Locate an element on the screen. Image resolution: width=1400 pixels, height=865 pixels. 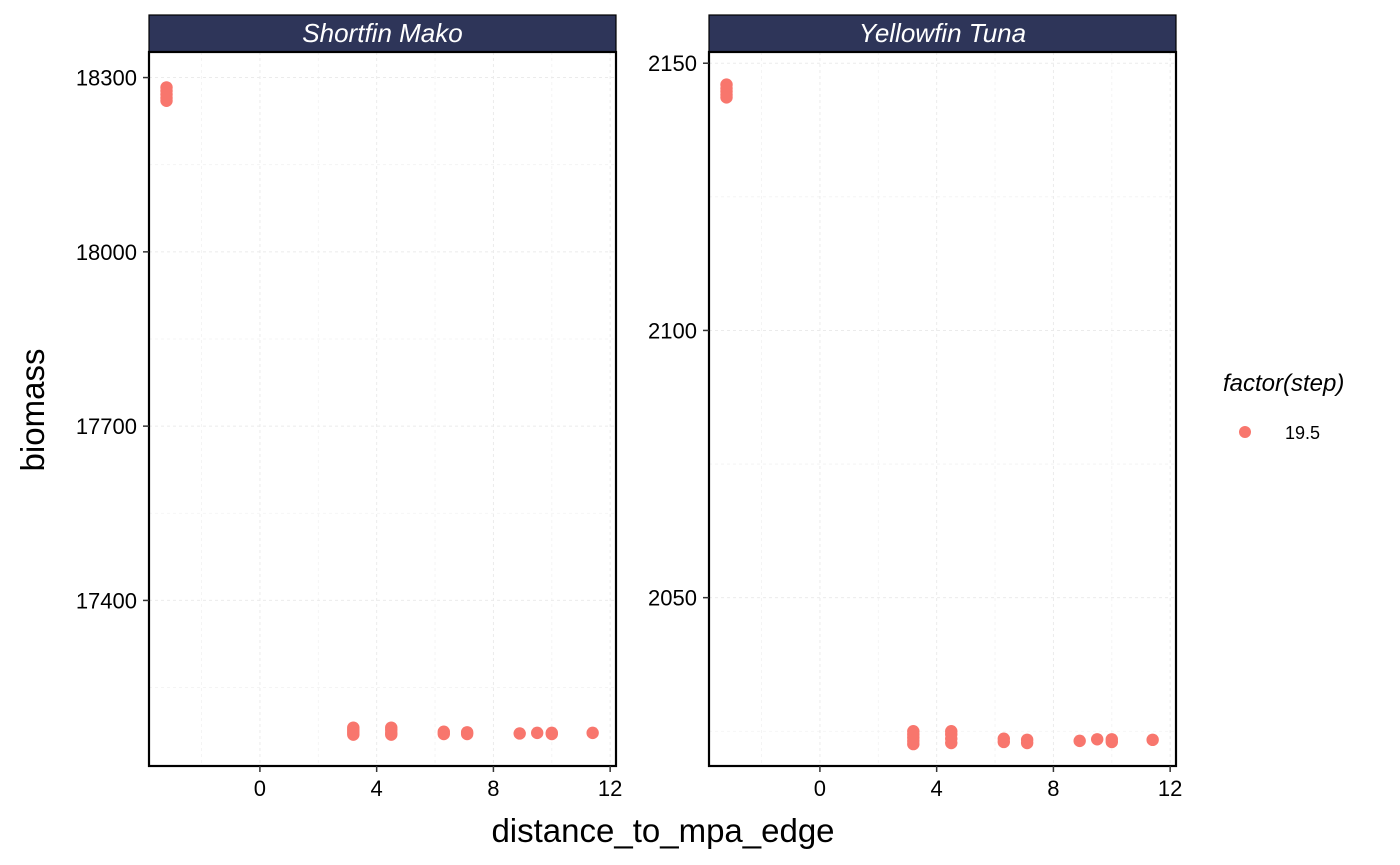
facet-strip is located at coordinates (382, 33).